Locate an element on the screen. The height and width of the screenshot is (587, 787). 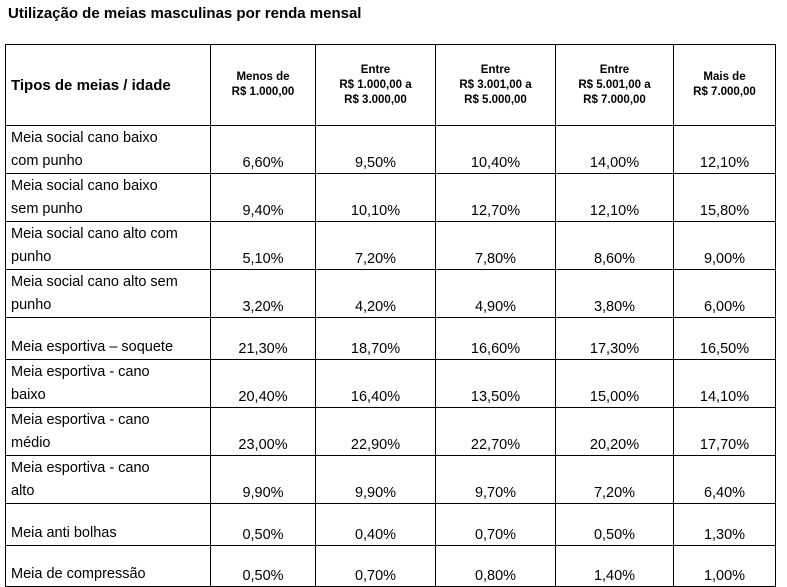
row-label: Meia anti bolhas is located at coordinates (108, 524).